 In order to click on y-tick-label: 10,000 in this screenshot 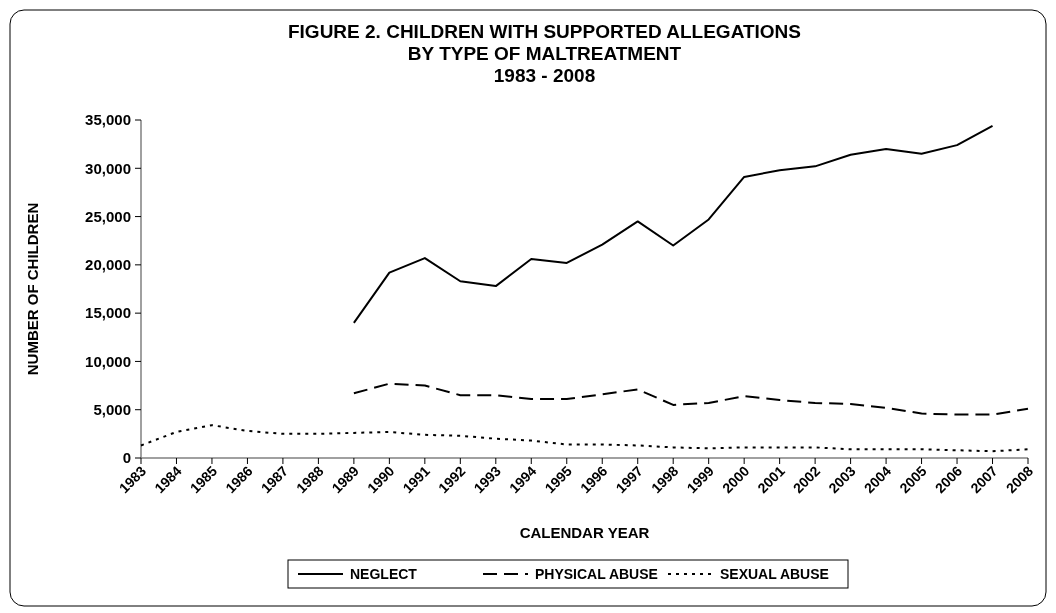, I will do `click(108, 361)`.